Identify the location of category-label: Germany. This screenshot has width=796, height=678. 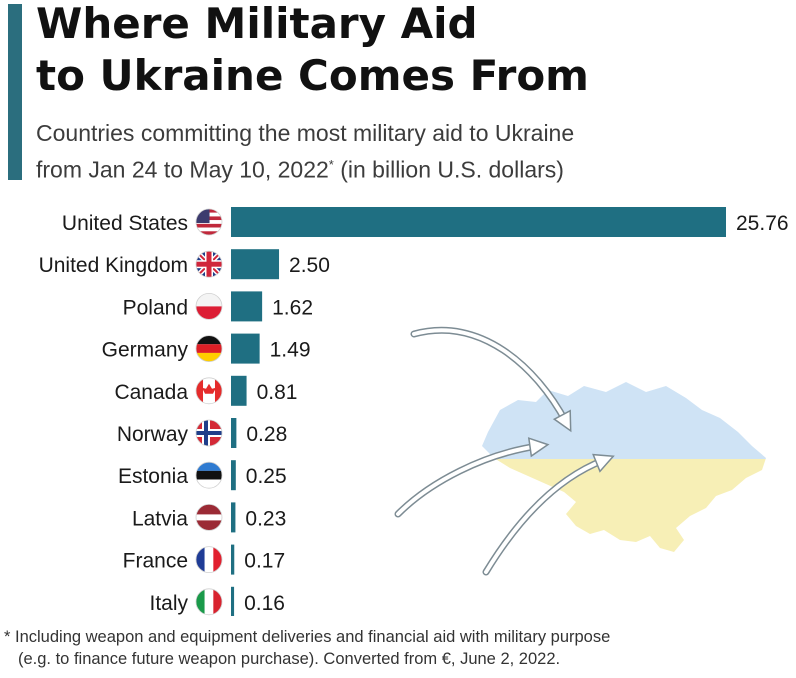
(145, 350).